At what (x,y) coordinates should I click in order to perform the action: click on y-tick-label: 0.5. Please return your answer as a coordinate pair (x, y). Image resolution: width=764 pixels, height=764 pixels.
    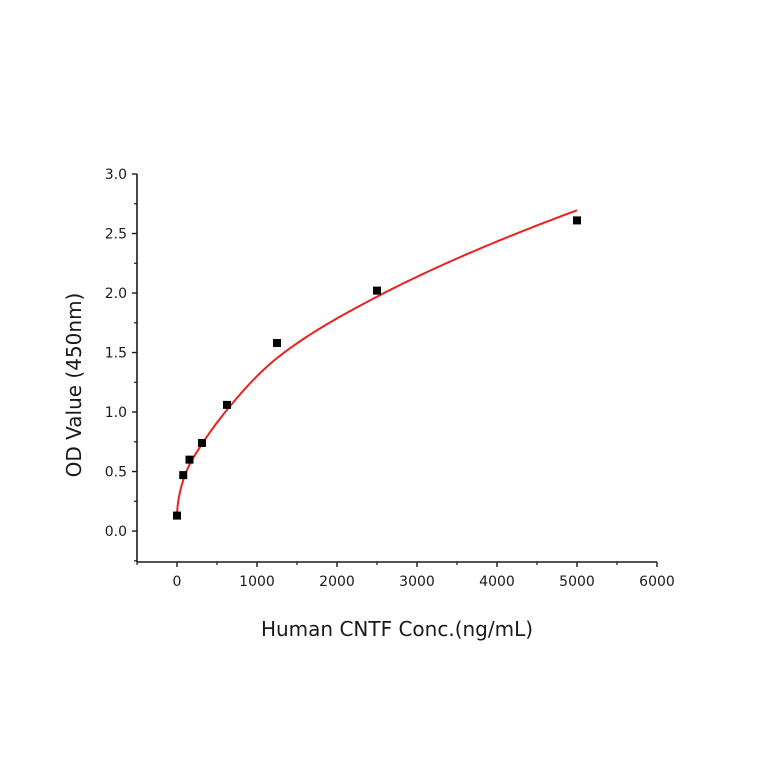
    Looking at the image, I should click on (116, 473).